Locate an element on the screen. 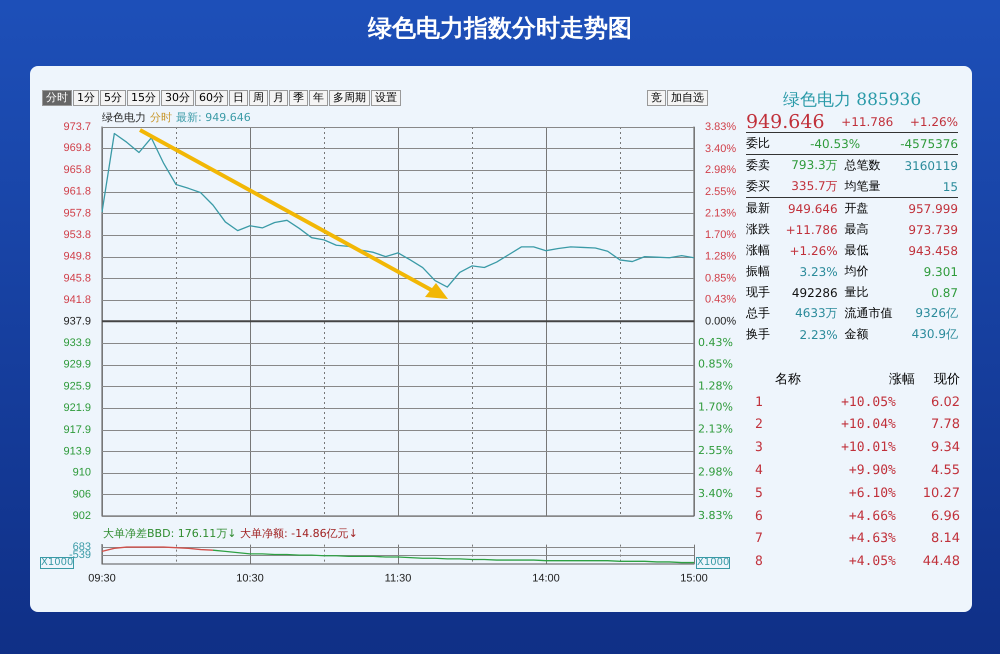 The height and width of the screenshot is (654, 1000). text: 委卖 is located at coordinates (758, 165).